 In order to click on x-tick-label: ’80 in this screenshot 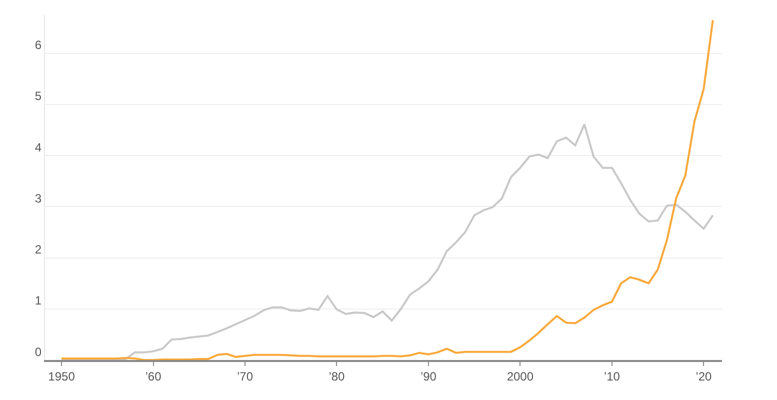, I will do `click(337, 376)`.